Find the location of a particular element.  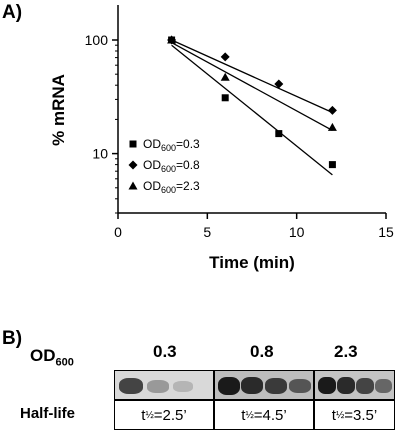

data-points is located at coordinates (252, 102).